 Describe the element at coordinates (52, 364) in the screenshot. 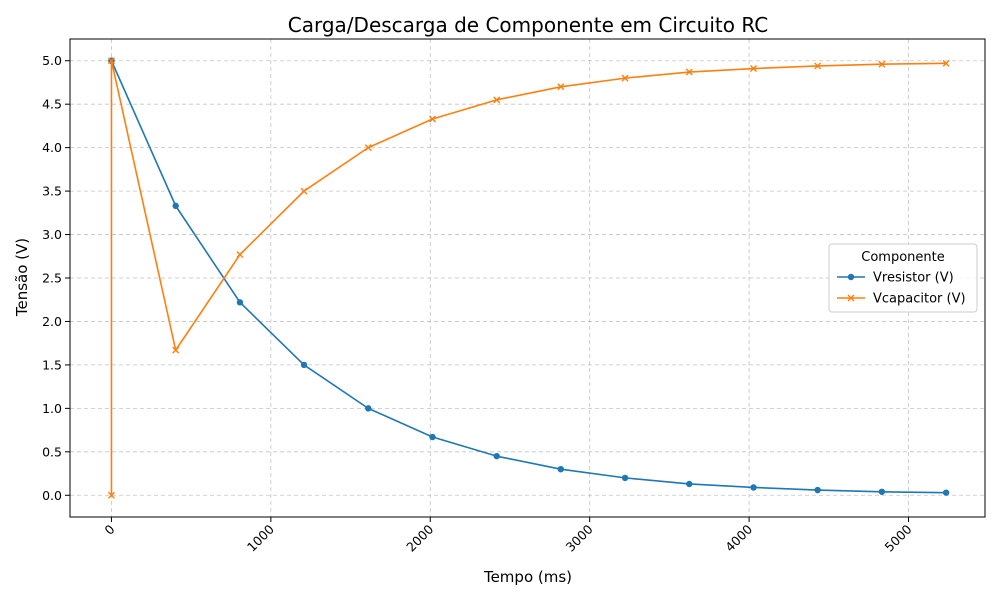

I see `y-tick-label: 1.5` at that location.